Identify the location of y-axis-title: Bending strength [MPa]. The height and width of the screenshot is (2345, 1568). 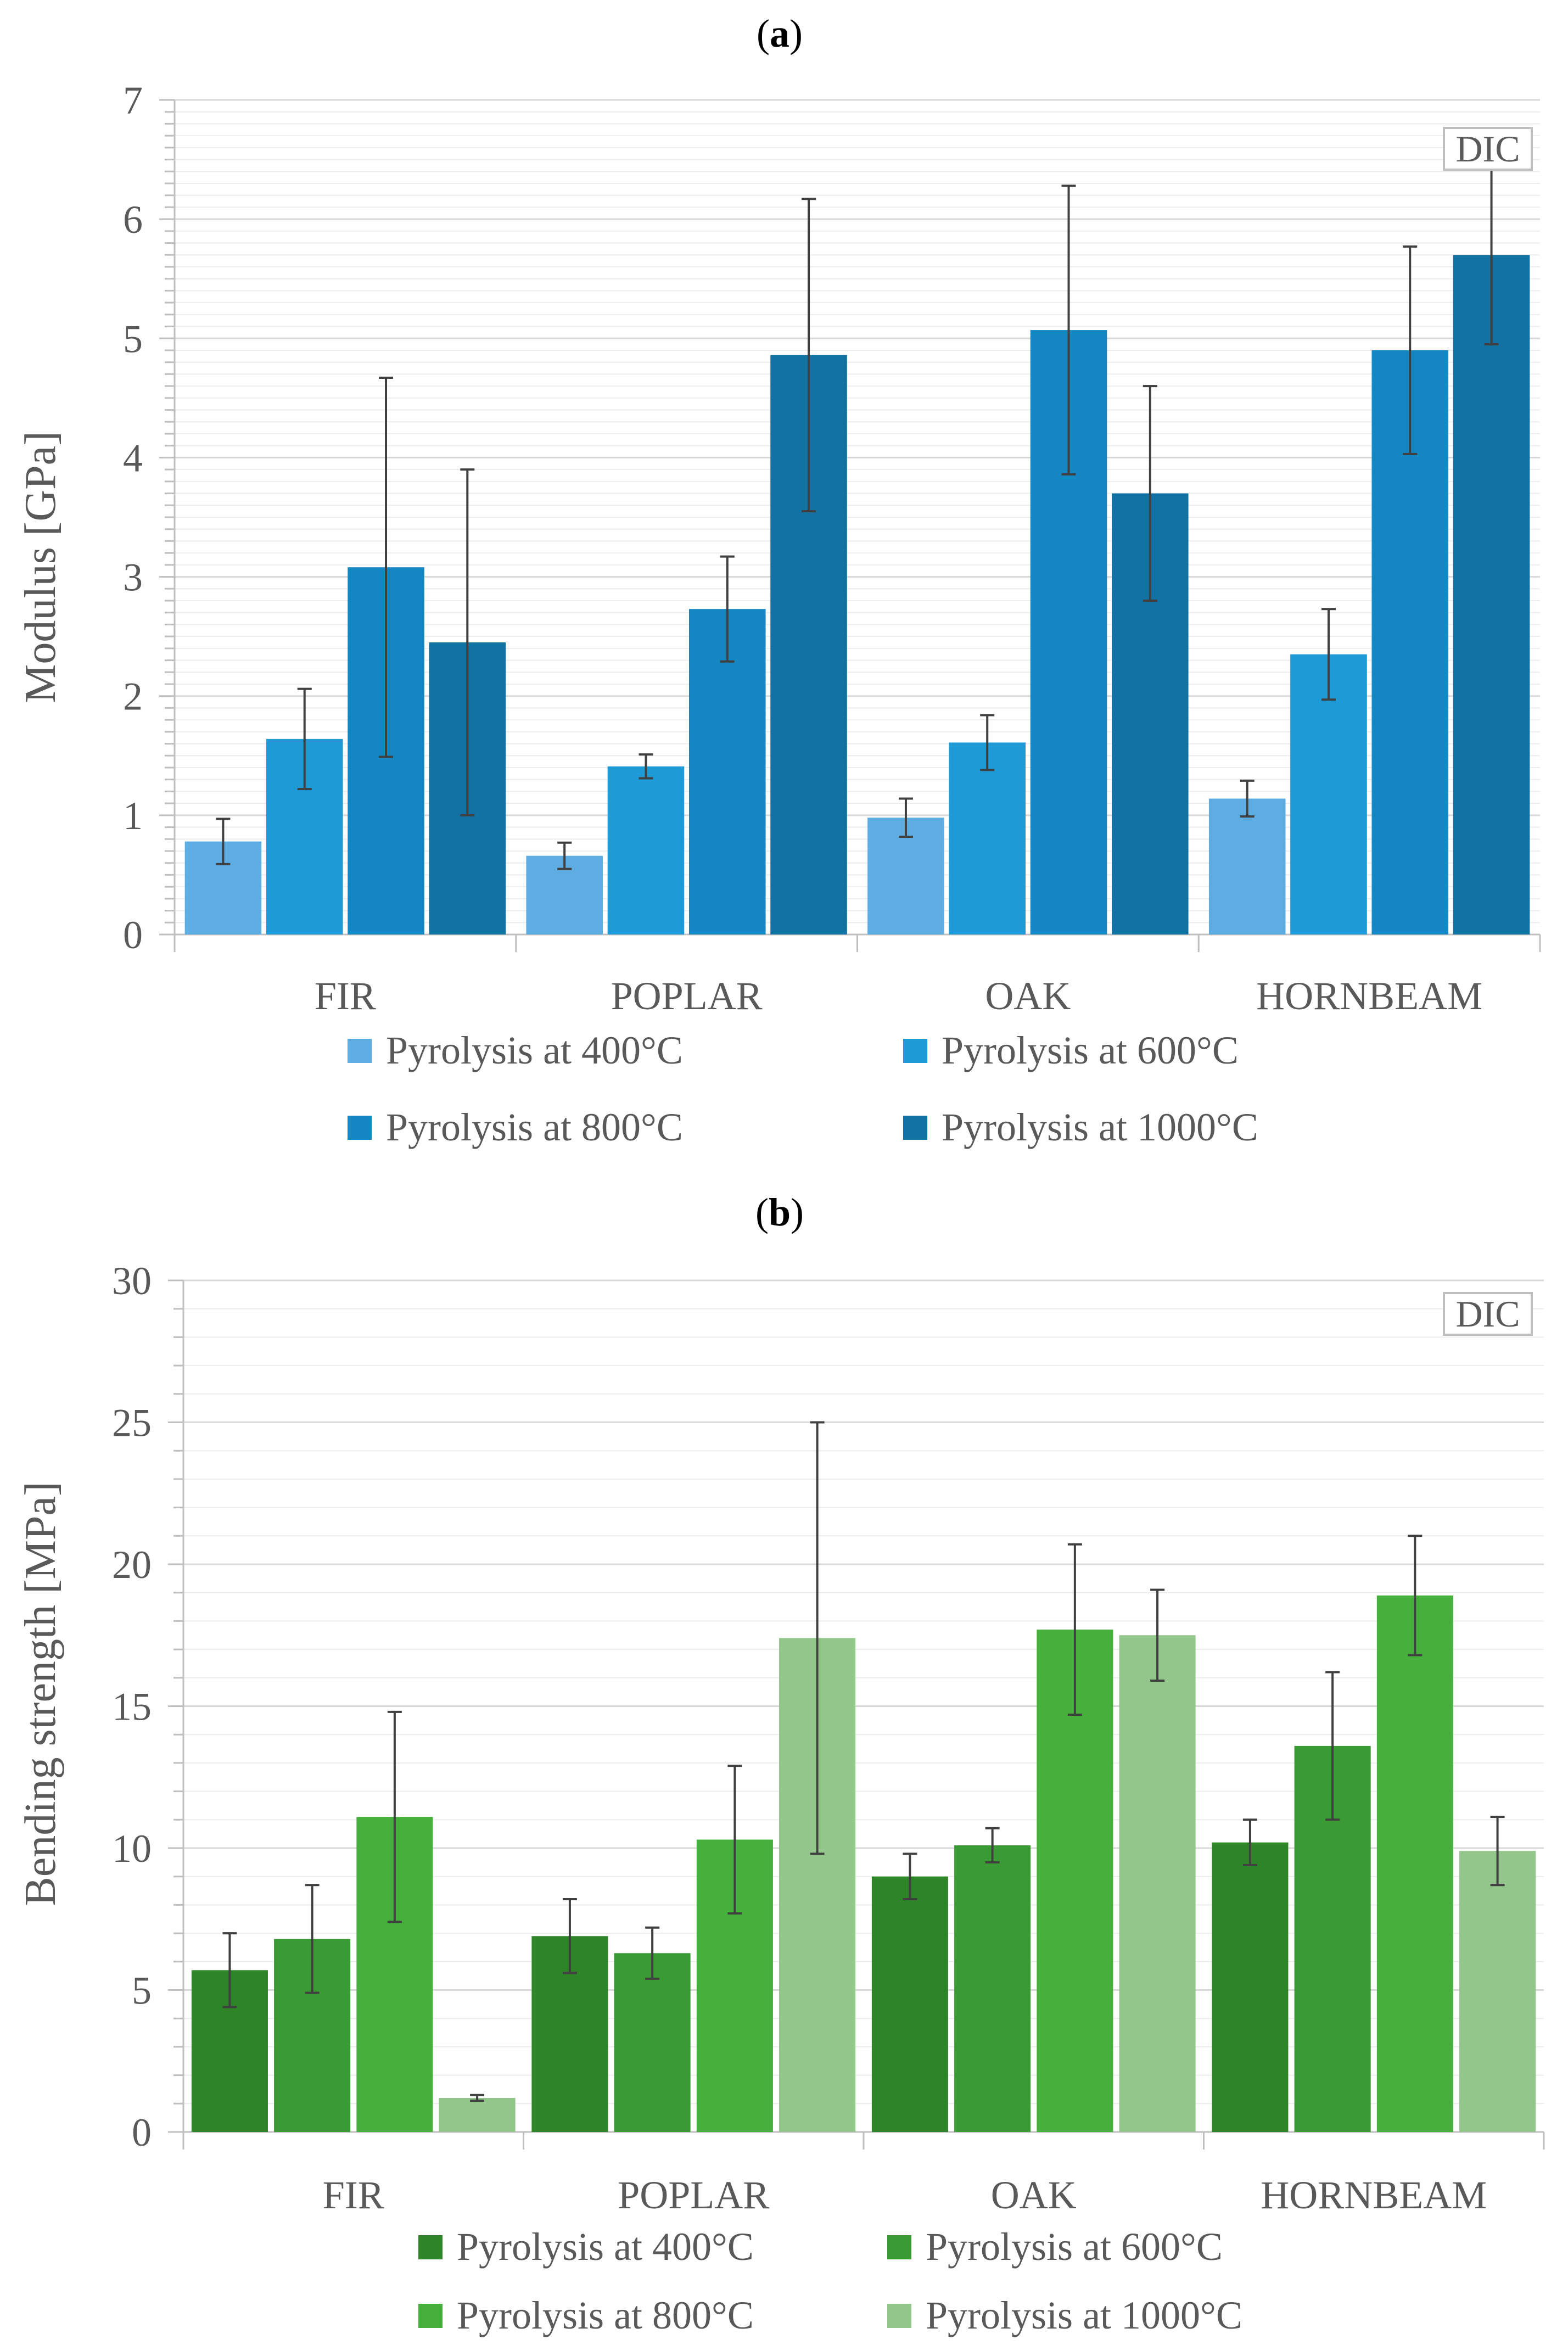
(40, 1693).